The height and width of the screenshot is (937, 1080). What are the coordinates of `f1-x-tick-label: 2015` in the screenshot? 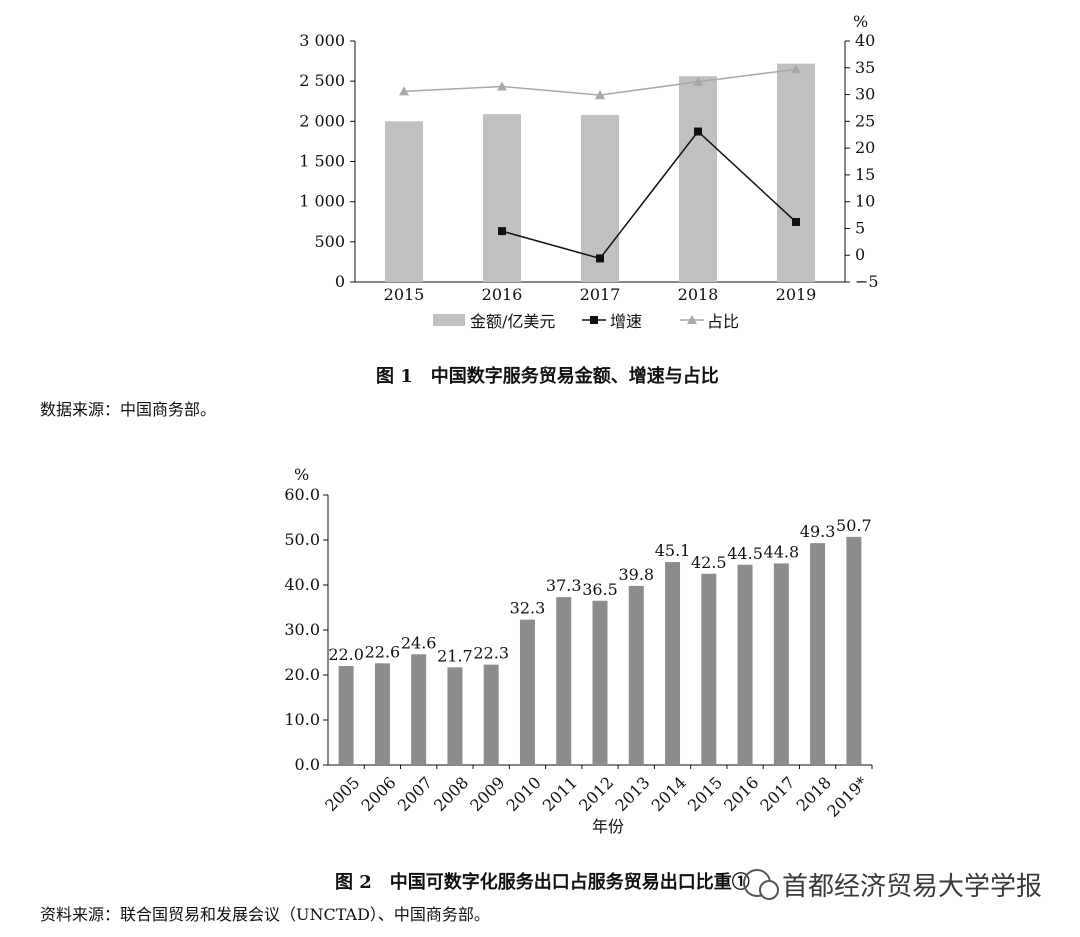 It's located at (404, 294).